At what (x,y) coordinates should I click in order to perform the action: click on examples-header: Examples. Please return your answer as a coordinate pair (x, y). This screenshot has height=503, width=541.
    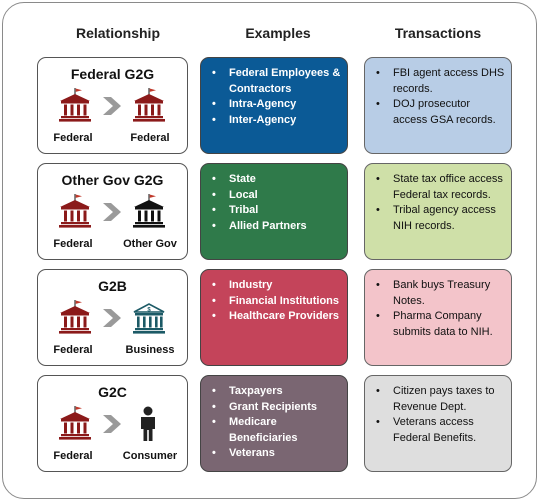
    Looking at the image, I should click on (278, 33).